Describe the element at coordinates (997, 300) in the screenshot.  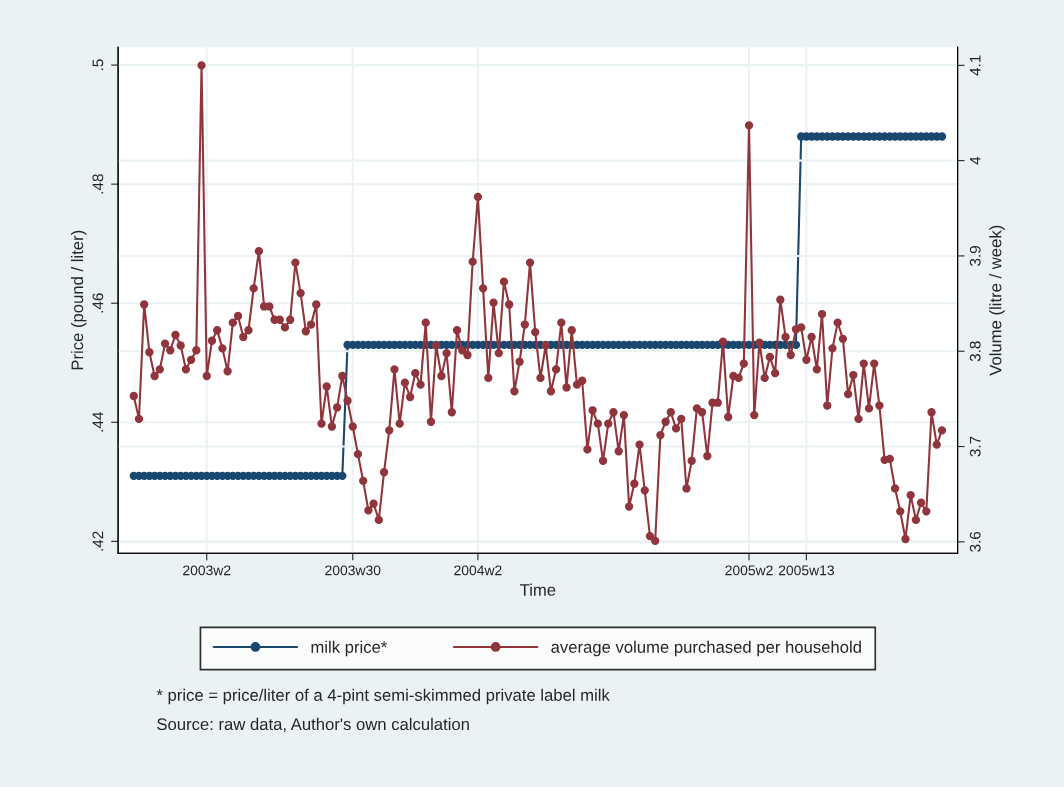
I see `y2-axis-title: Volume (litre / week)` at that location.